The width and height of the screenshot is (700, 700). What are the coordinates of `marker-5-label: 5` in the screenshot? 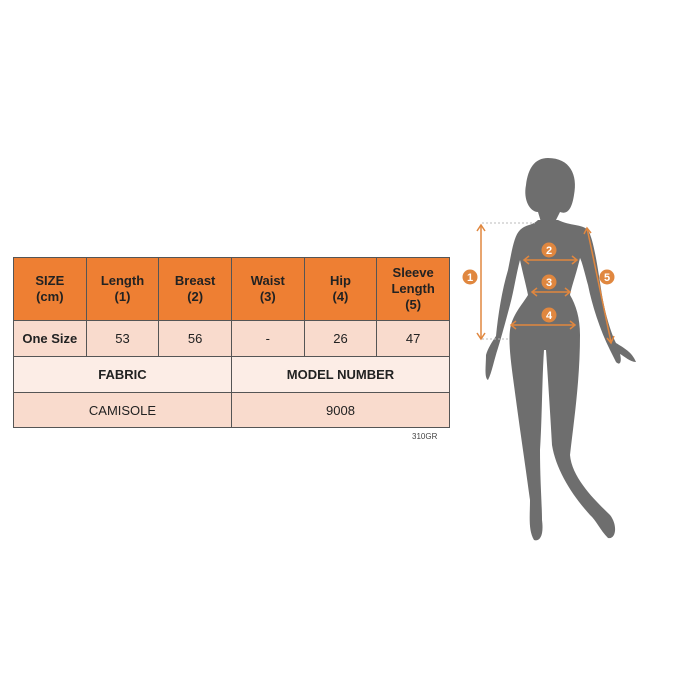 It's located at (607, 278).